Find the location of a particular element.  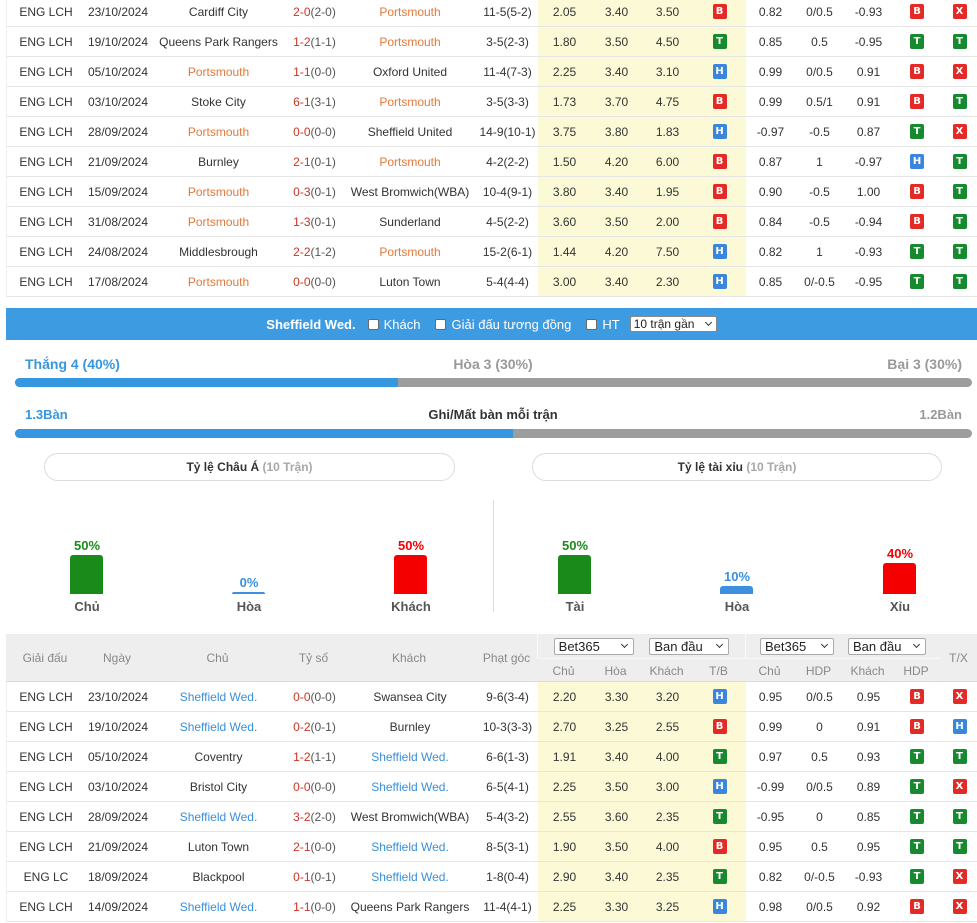

chart-divider is located at coordinates (493, 556).